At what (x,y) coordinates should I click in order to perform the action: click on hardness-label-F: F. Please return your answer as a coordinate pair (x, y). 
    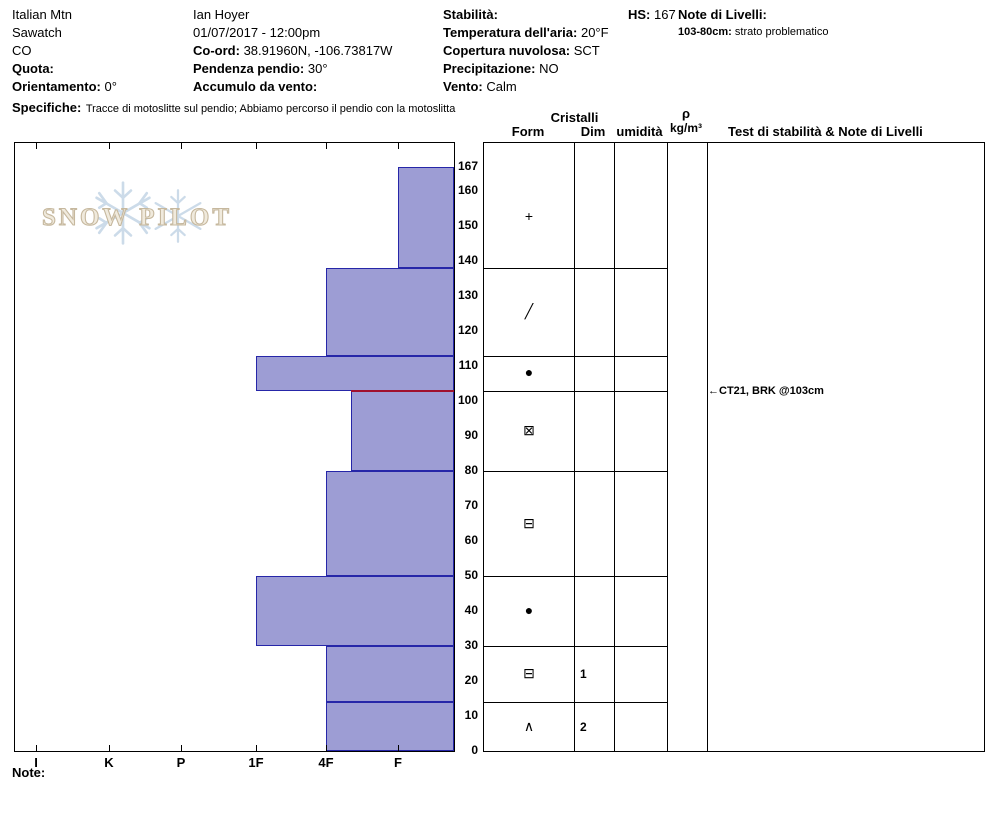
    Looking at the image, I should click on (398, 762).